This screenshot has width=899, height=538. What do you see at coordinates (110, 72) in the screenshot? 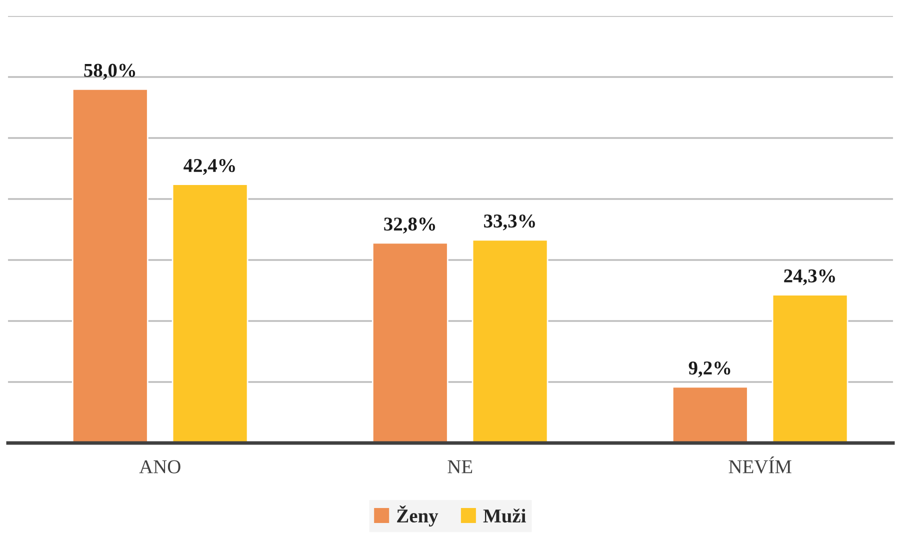
I see `data-label: 58,0%` at bounding box center [110, 72].